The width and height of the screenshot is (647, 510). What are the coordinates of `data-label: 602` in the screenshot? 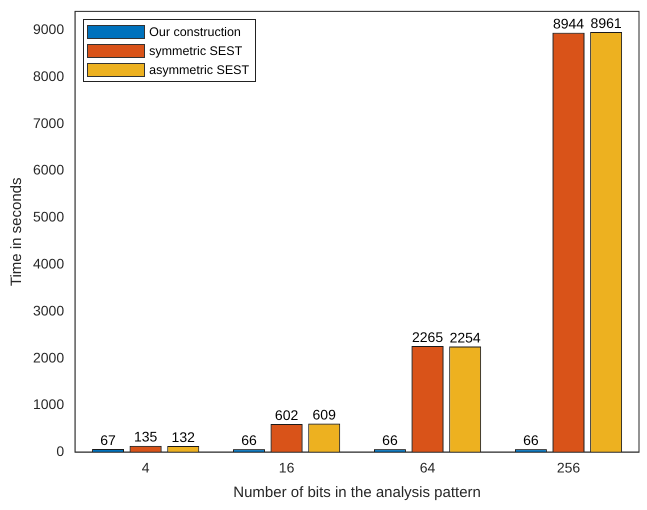 It's located at (286, 414).